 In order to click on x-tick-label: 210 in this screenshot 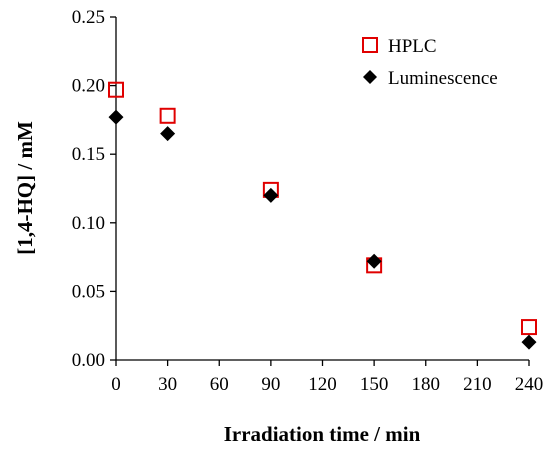, I will do `click(477, 384)`.